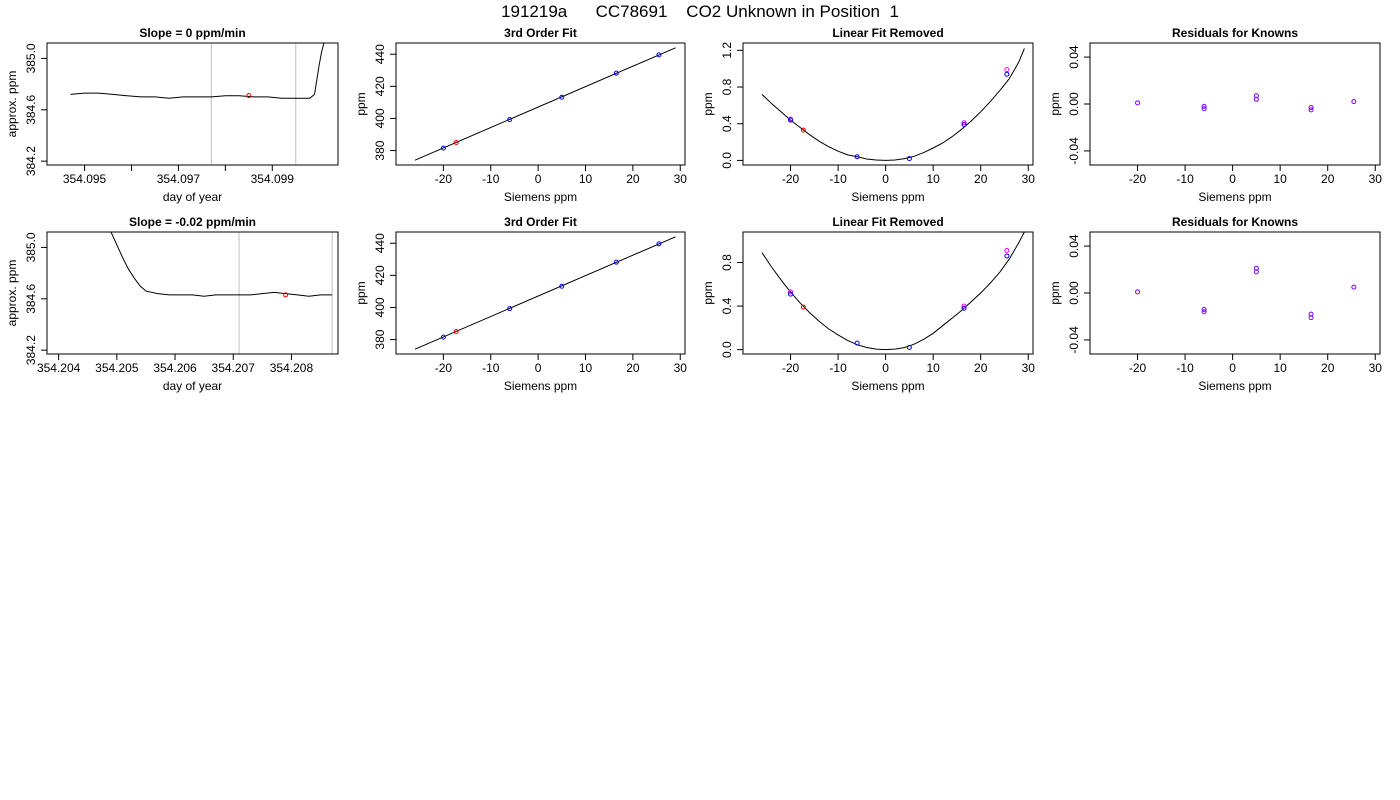  Describe the element at coordinates (12, 293) in the screenshot. I see `panel-5-ylabel: approx. ppm` at that location.